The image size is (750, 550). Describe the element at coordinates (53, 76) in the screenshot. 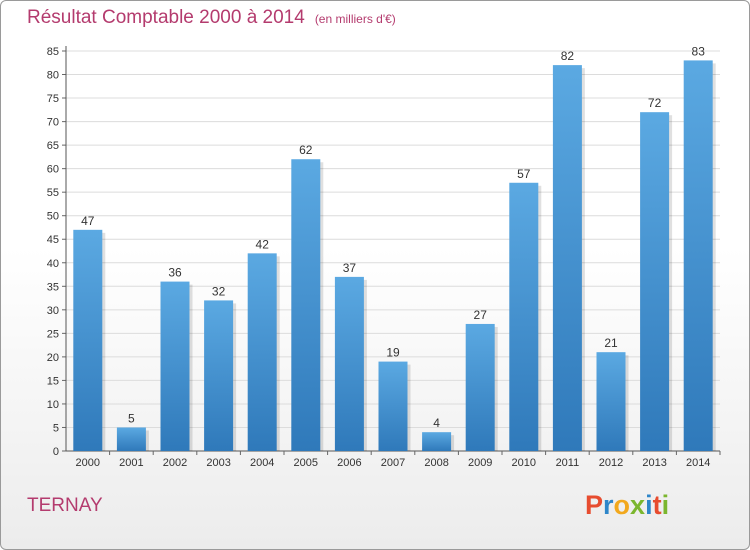

I see `y-tick-label: 80` at that location.